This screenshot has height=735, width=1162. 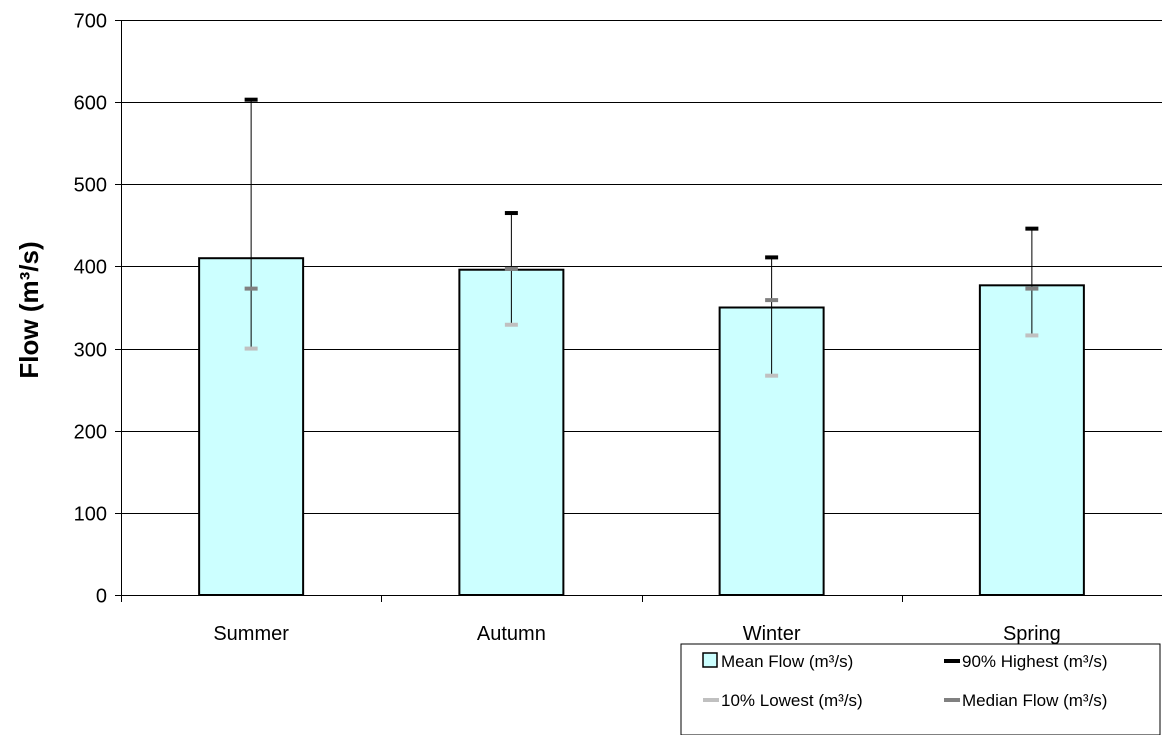 I want to click on y-tick-label: 300, so click(x=90, y=351).